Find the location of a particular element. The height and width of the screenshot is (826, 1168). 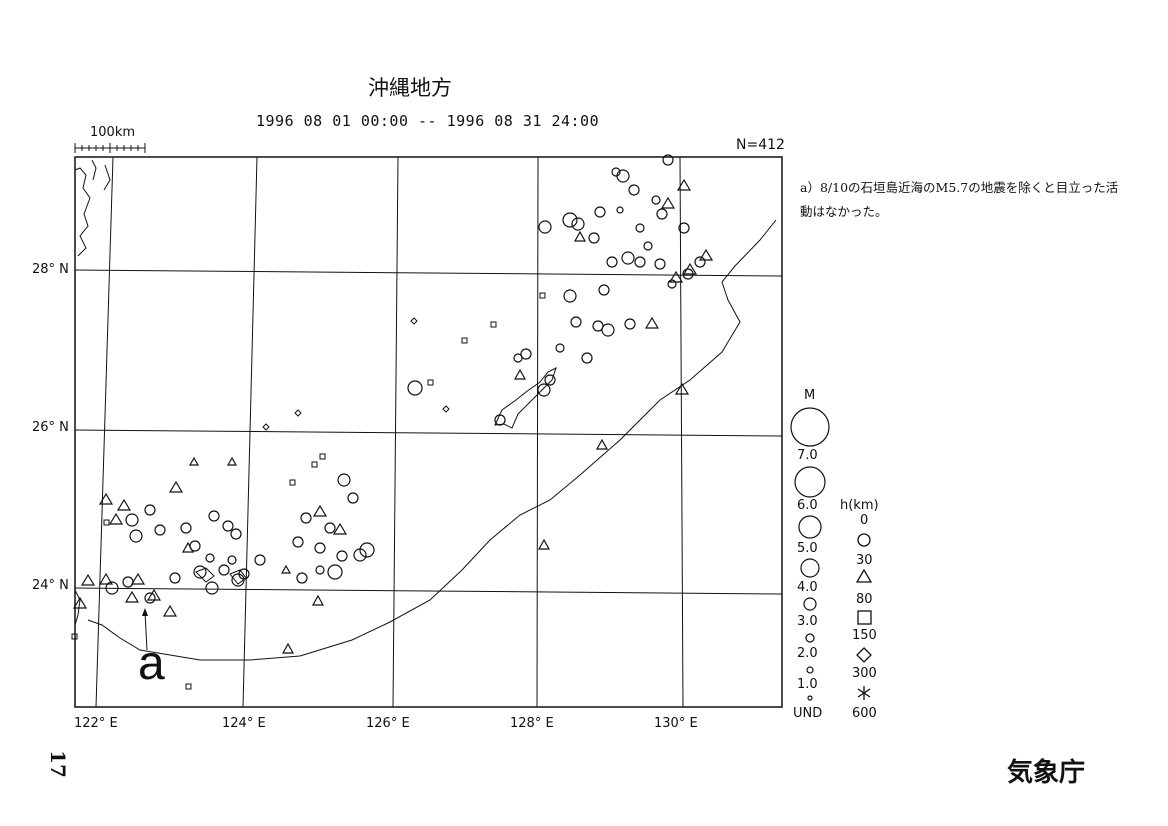

depth-item: 600 is located at coordinates (864, 713).